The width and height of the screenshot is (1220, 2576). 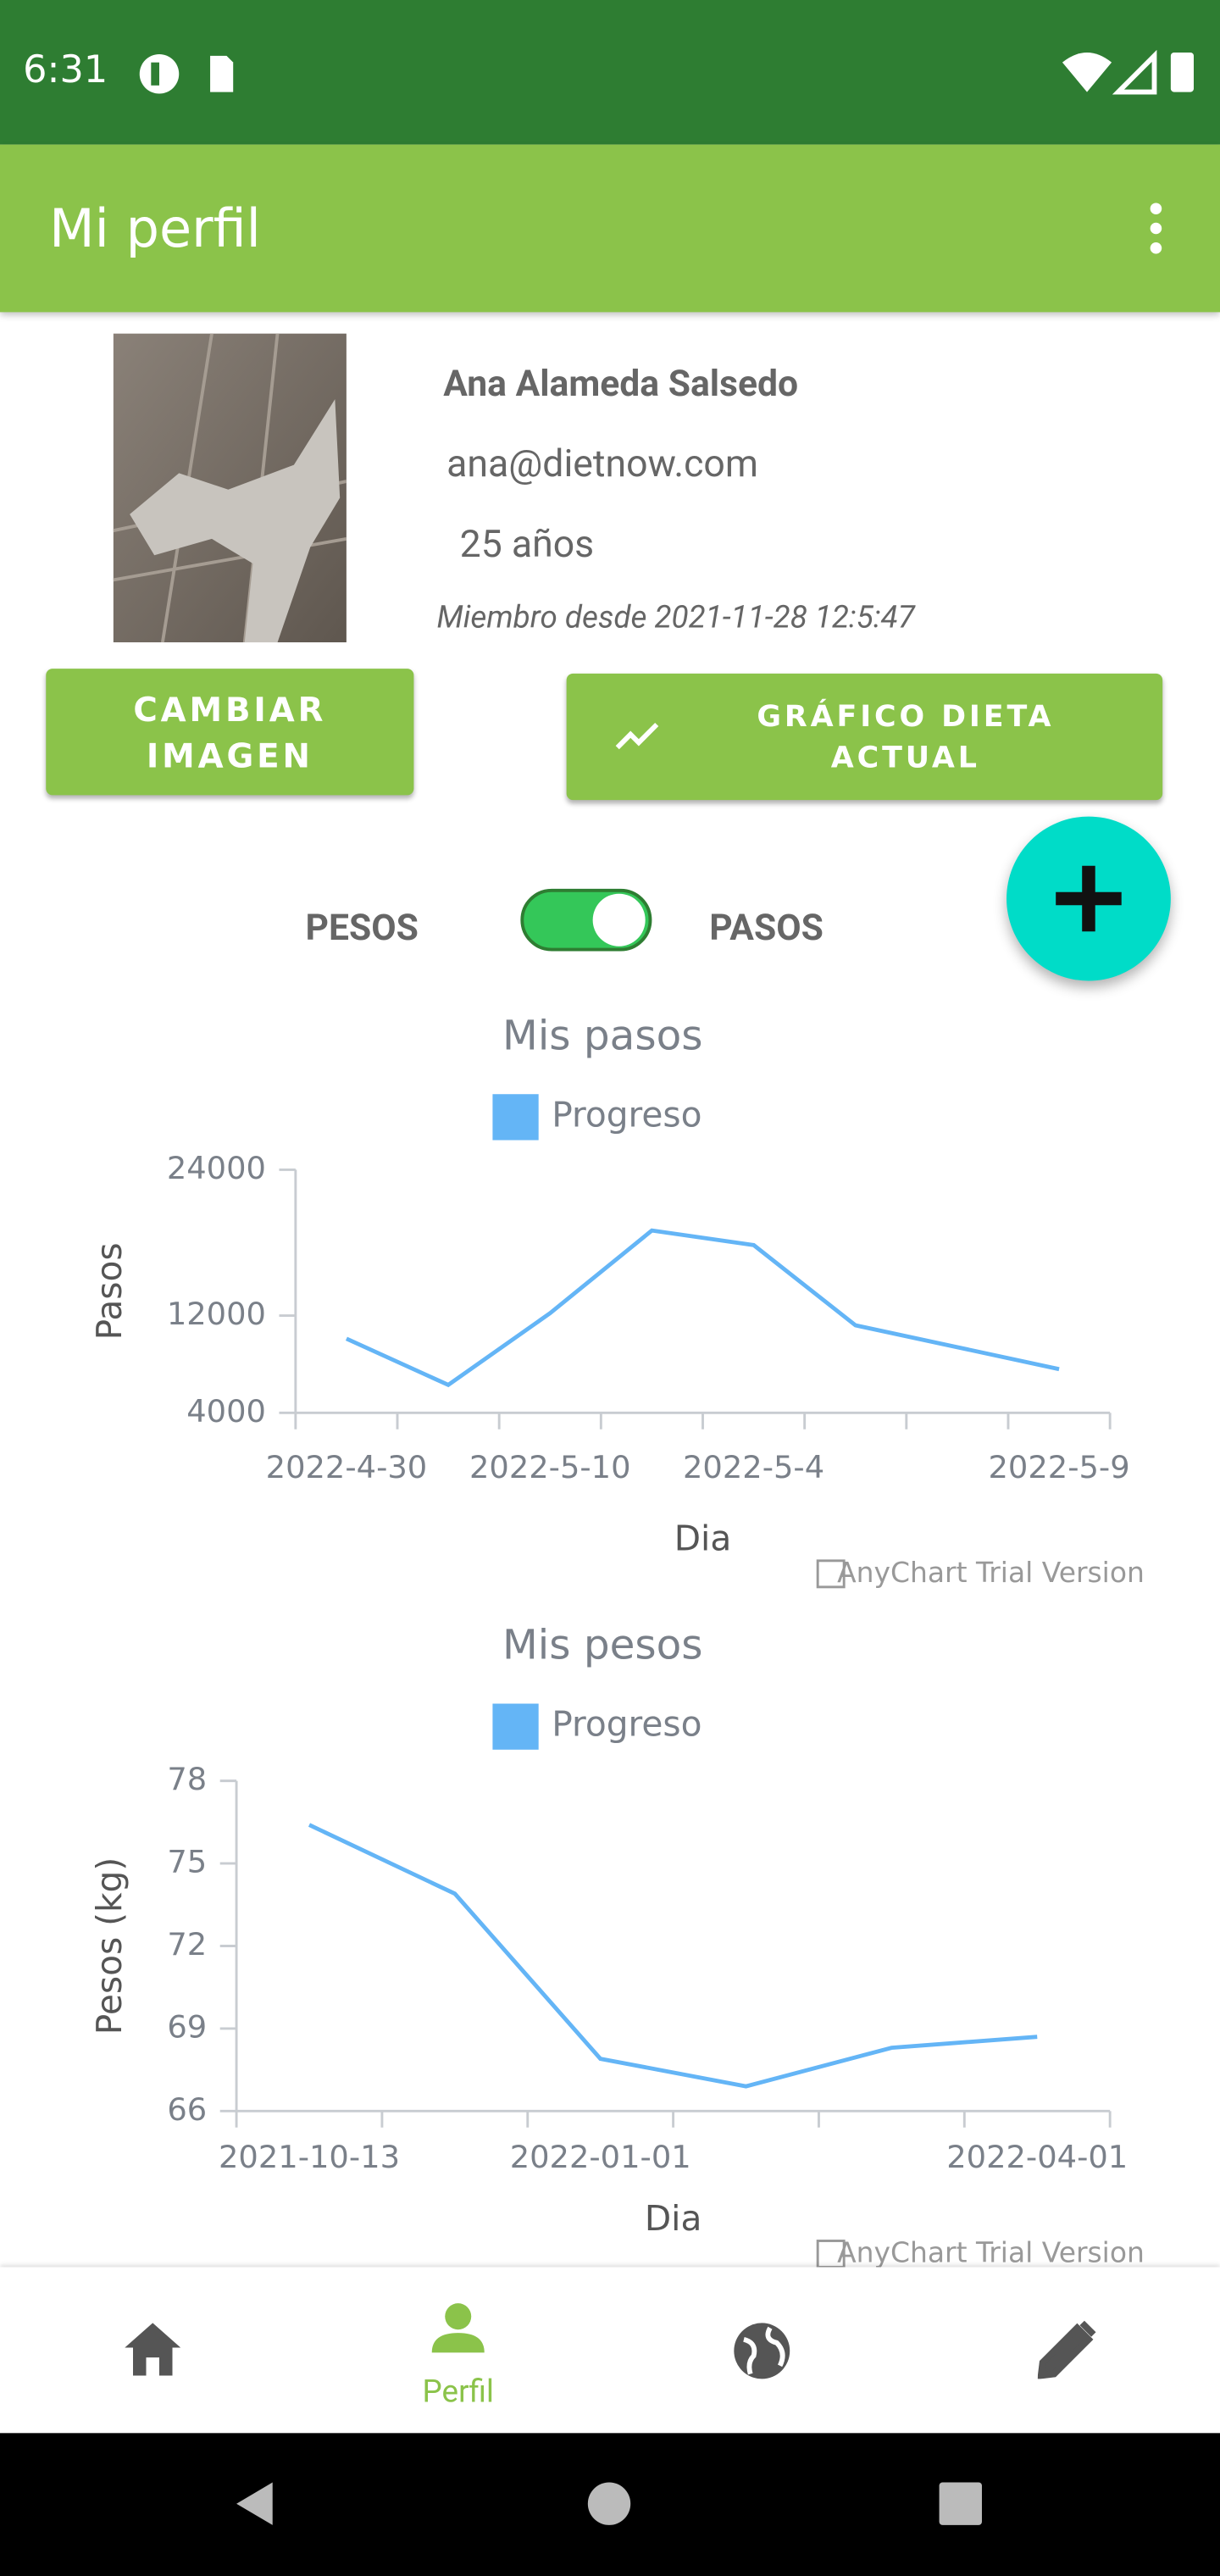 What do you see at coordinates (187, 1944) in the screenshot?
I see `y-tick-label: 72` at bounding box center [187, 1944].